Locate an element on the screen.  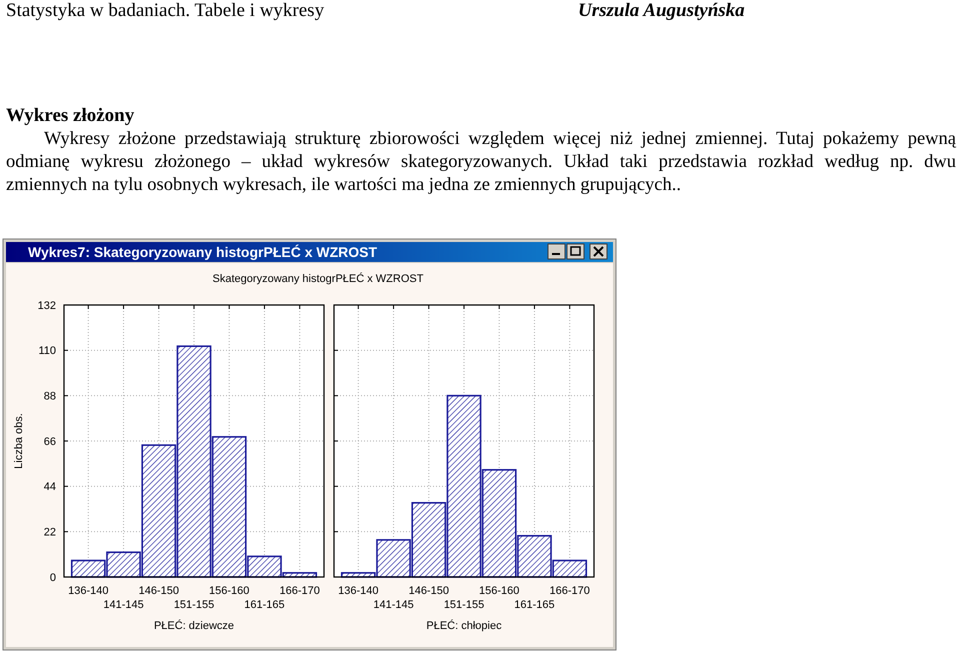
y-tick-label: 88 is located at coordinates (50, 396).